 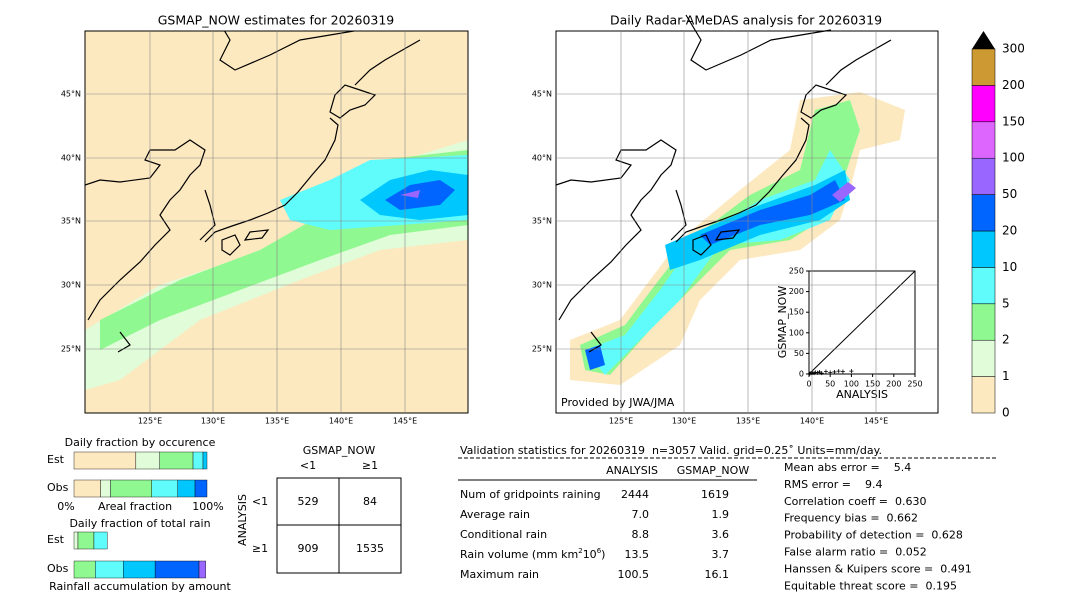 What do you see at coordinates (276, 20) in the screenshot?
I see `map-title: GSMAP_NOW estimates for 20260319` at bounding box center [276, 20].